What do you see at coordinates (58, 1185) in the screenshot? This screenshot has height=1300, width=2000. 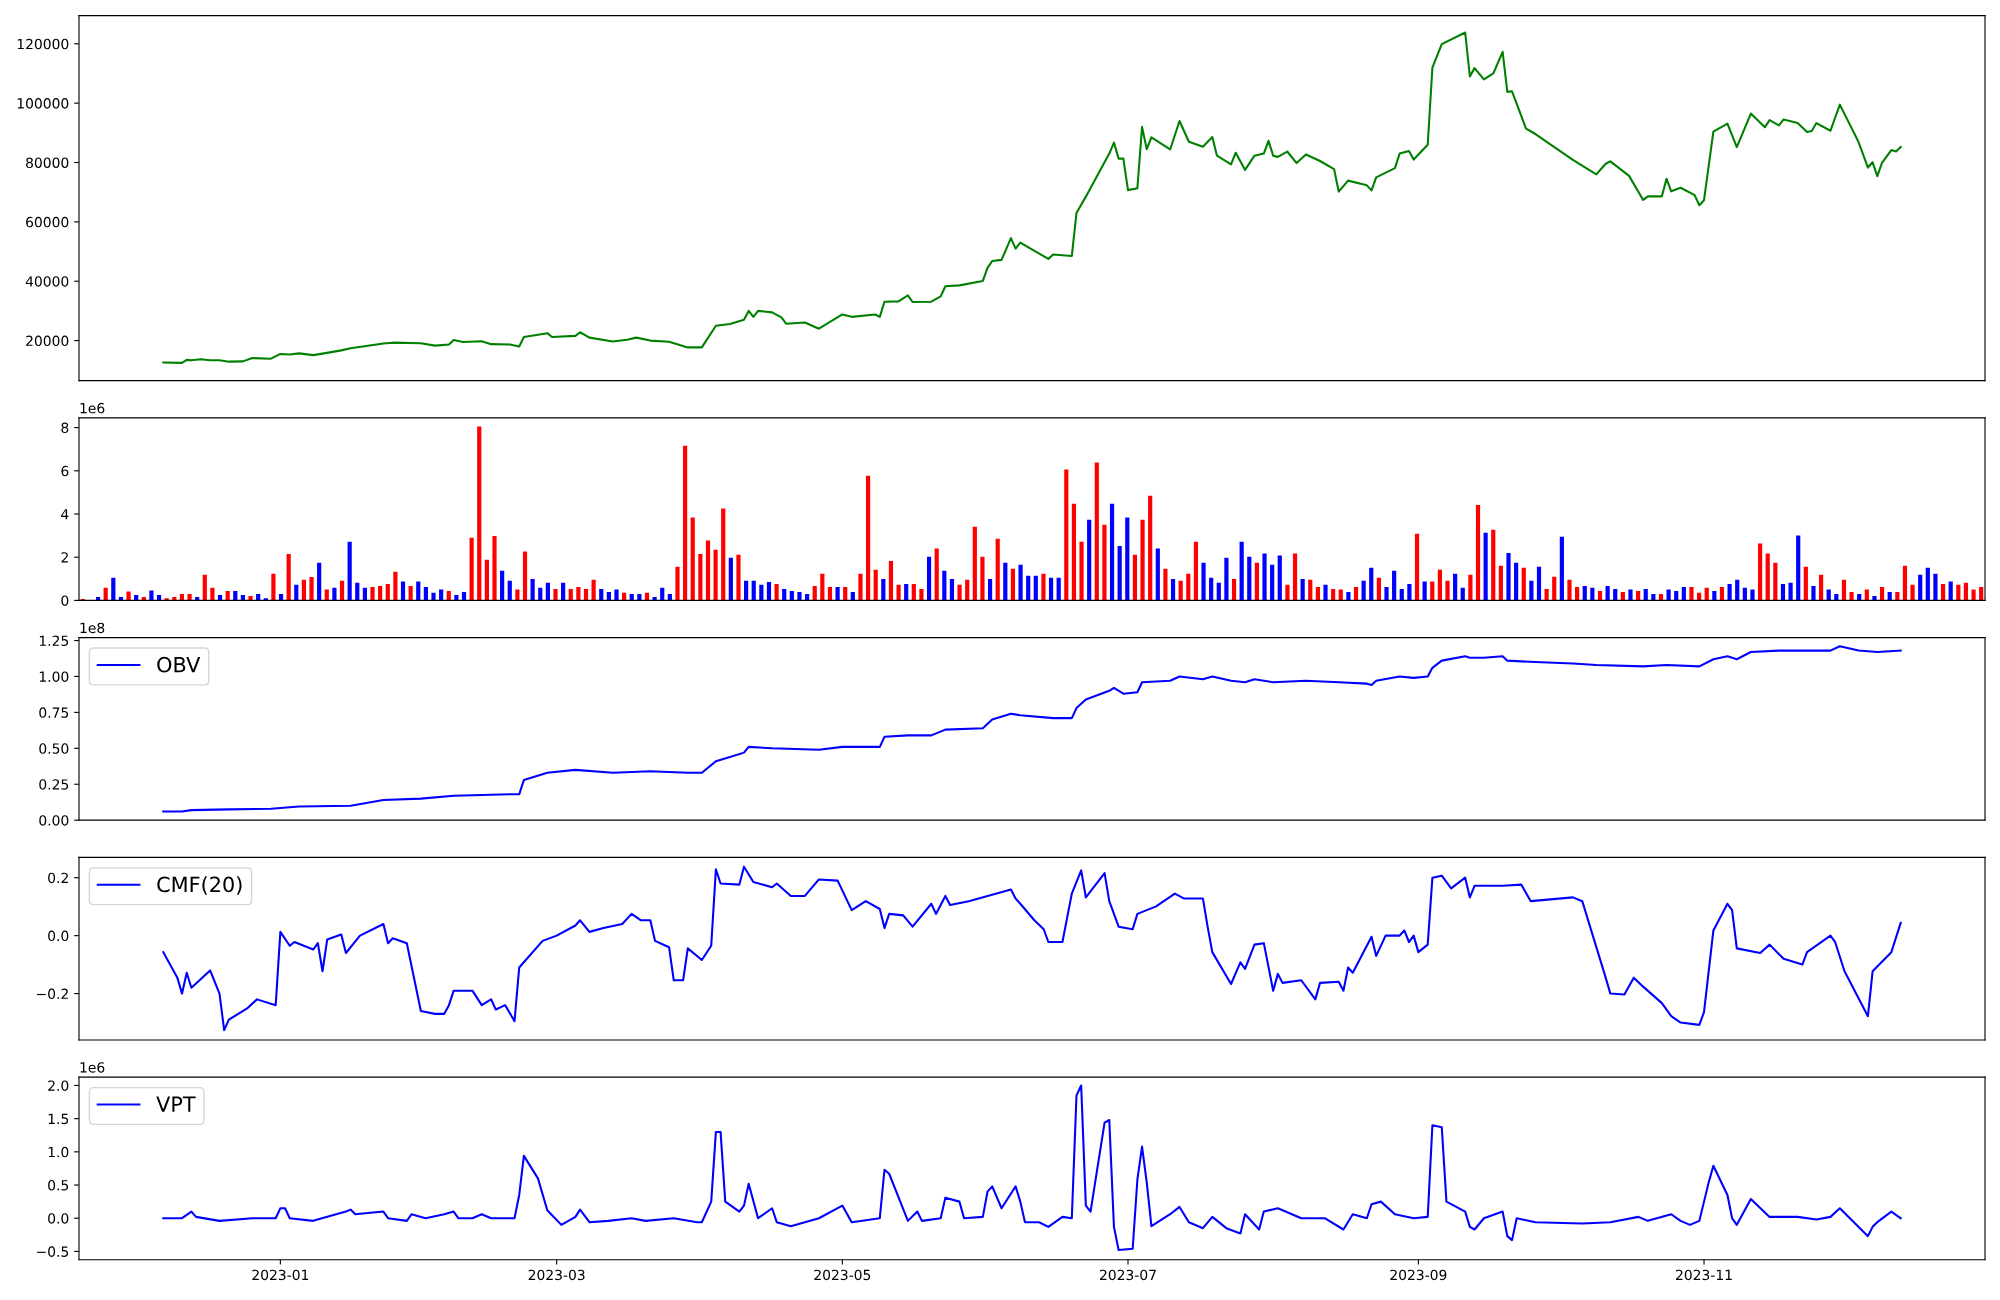 I see `y-tick-label: 0.5` at bounding box center [58, 1185].